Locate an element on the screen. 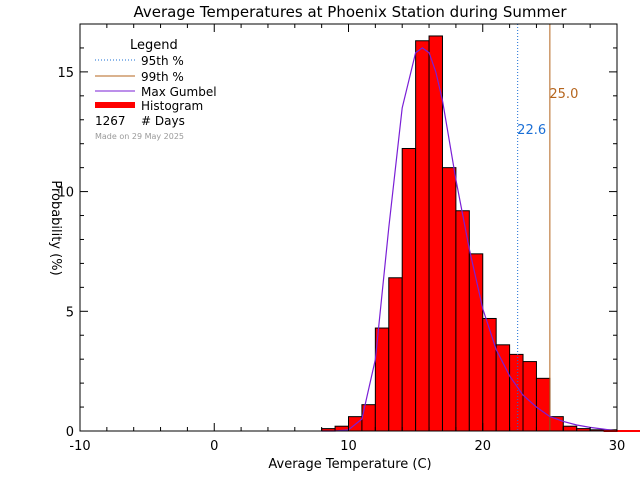 The width and height of the screenshot is (640, 480). legend-days-label: # Days is located at coordinates (163, 121).